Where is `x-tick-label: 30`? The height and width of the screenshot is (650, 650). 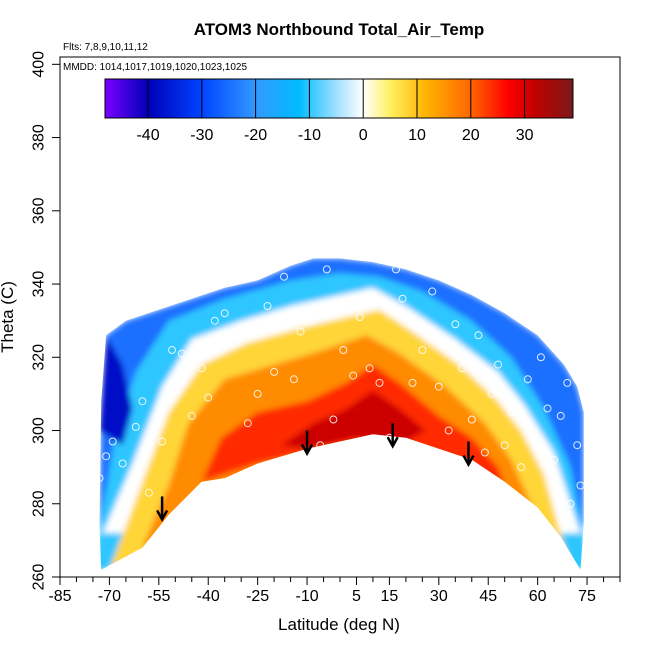 x-tick-label: 30 is located at coordinates (439, 596).